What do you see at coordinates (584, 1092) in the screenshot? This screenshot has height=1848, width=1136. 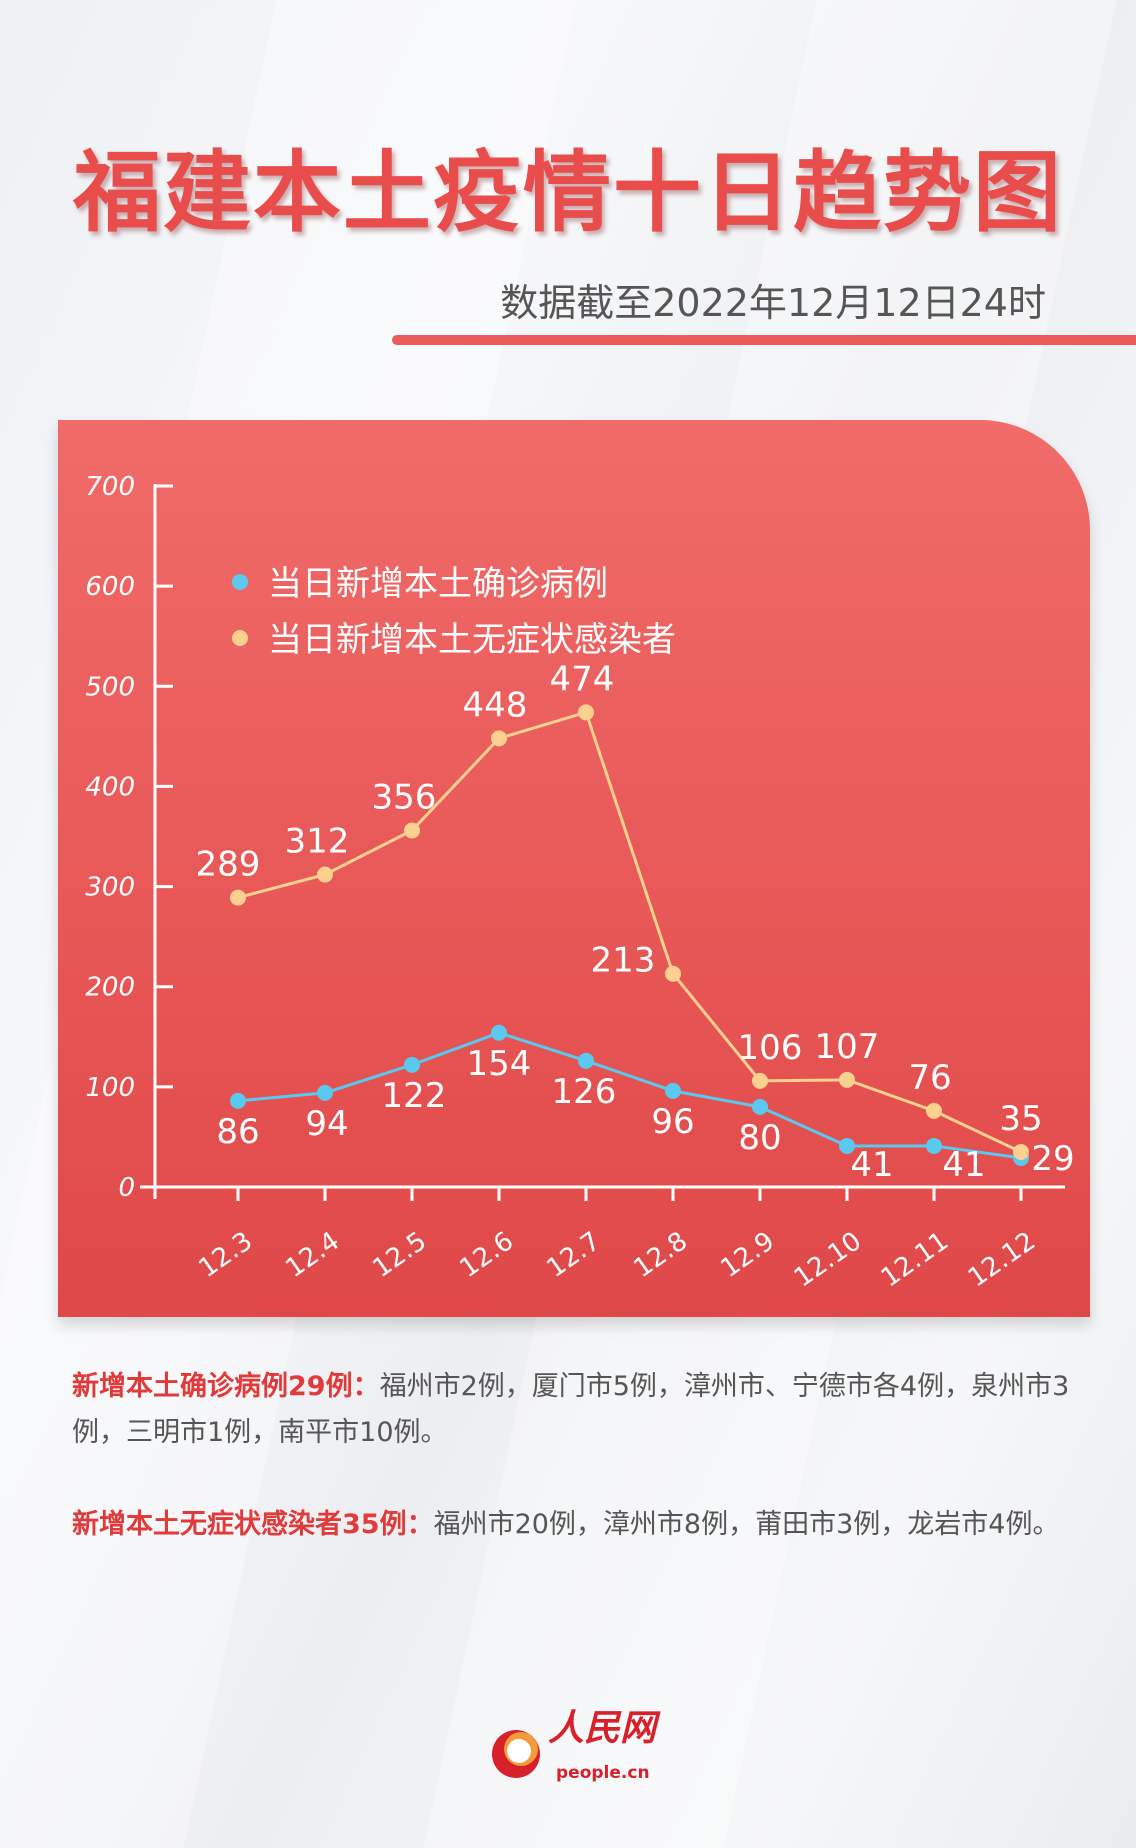 I see `data-label: 126` at bounding box center [584, 1092].